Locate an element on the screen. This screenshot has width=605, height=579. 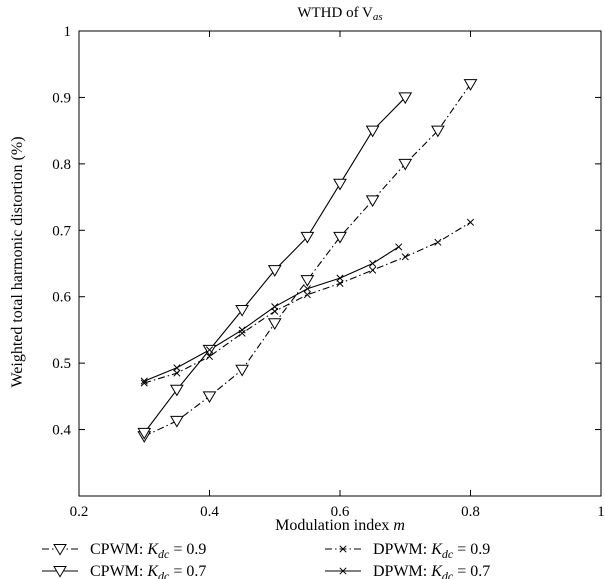
y-axis-label: Weighted total harmonic distortion (%) is located at coordinates (17, 261).